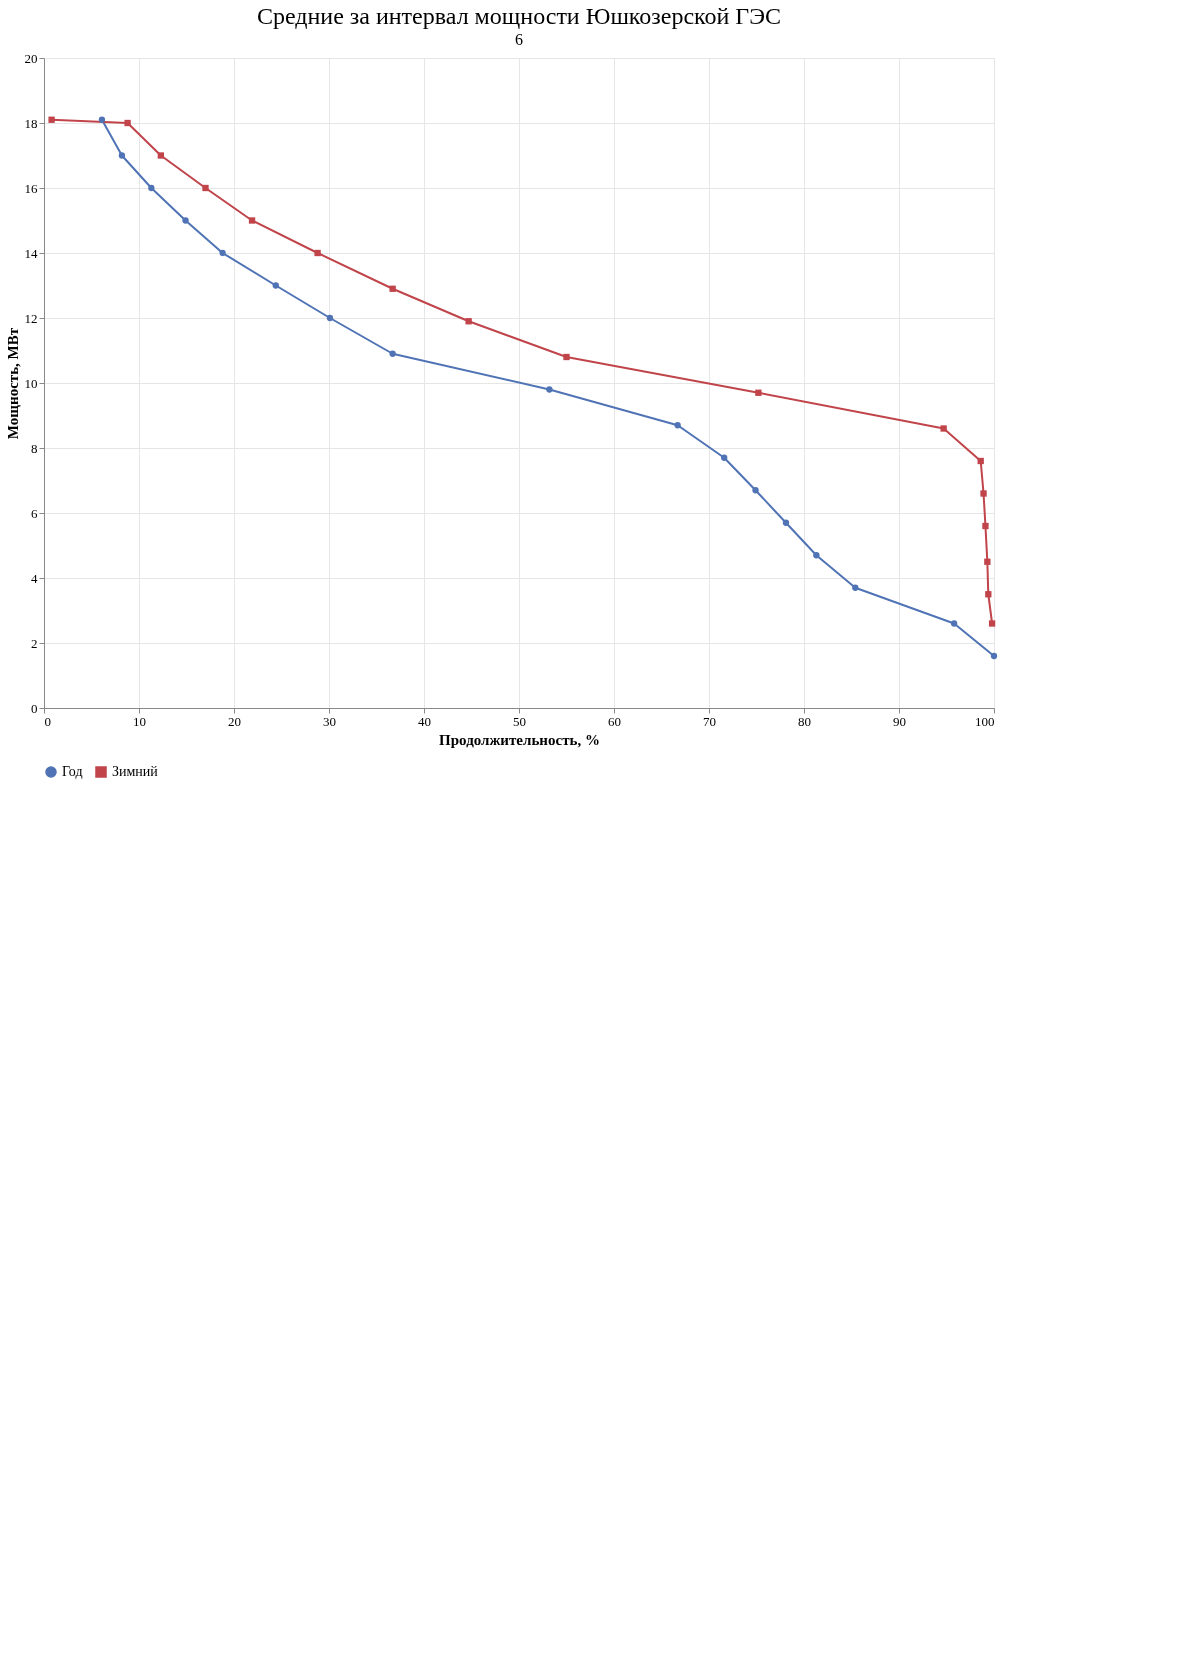 Image resolution: width=1200 pixels, height=1672 pixels. I want to click on y-tick-label: 10, so click(31, 383).